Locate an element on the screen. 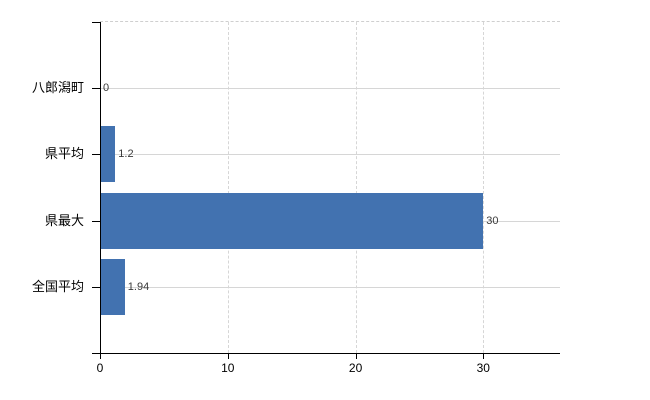 This screenshot has width=650, height=400. category-label: 県平均 is located at coordinates (64, 154).